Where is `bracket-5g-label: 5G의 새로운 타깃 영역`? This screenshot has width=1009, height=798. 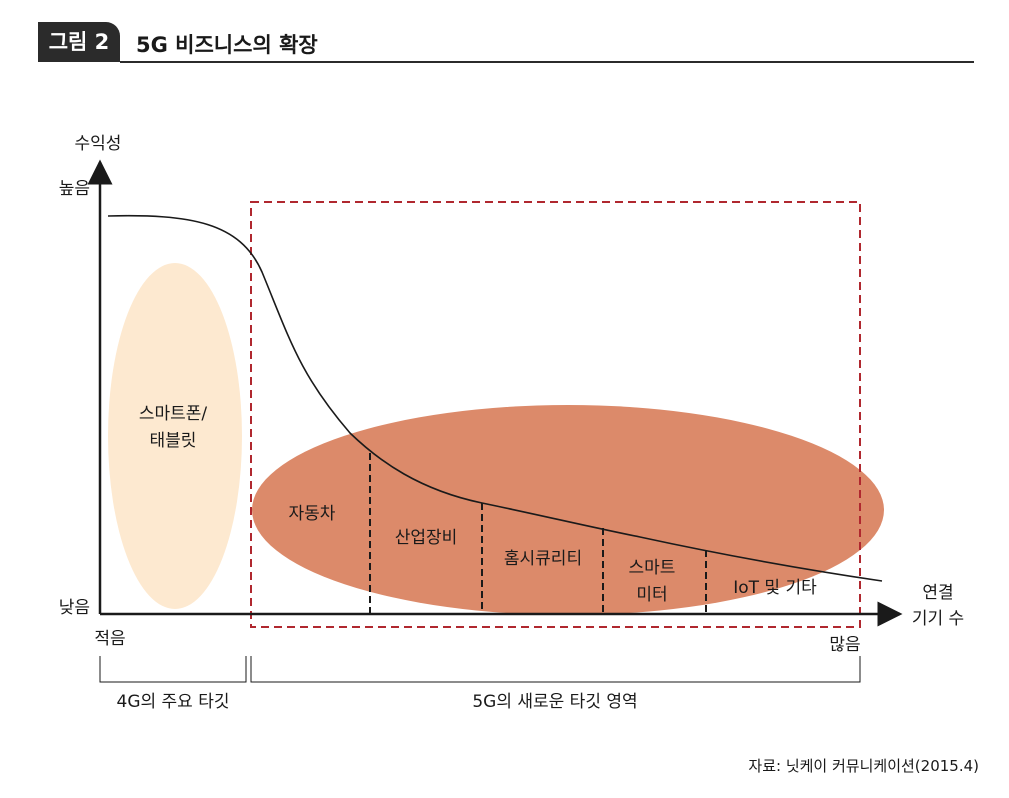
bracket-5g-label: 5G의 새로운 타깃 영역 is located at coordinates (554, 702).